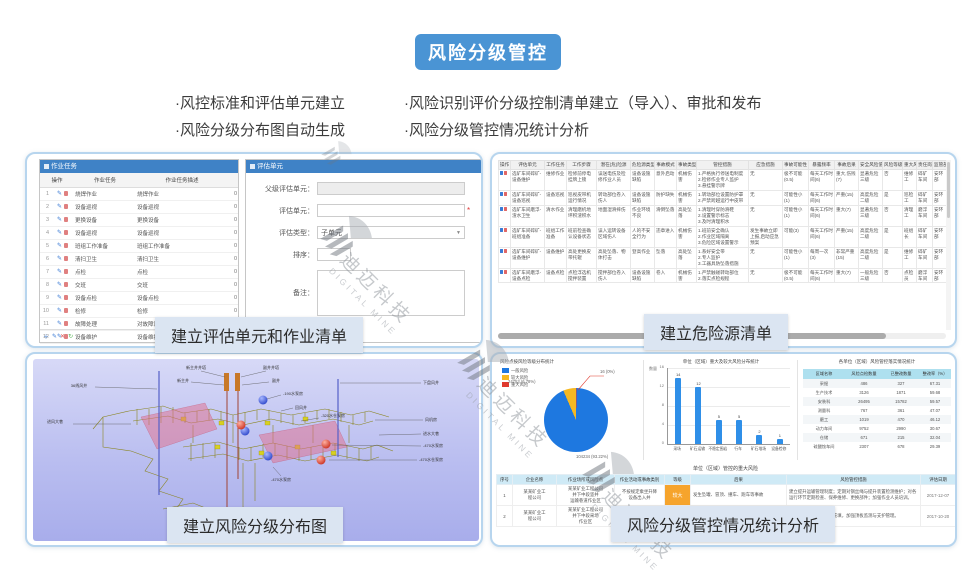  Describe the element at coordinates (739, 432) in the screenshot. I see `bar` at that location.